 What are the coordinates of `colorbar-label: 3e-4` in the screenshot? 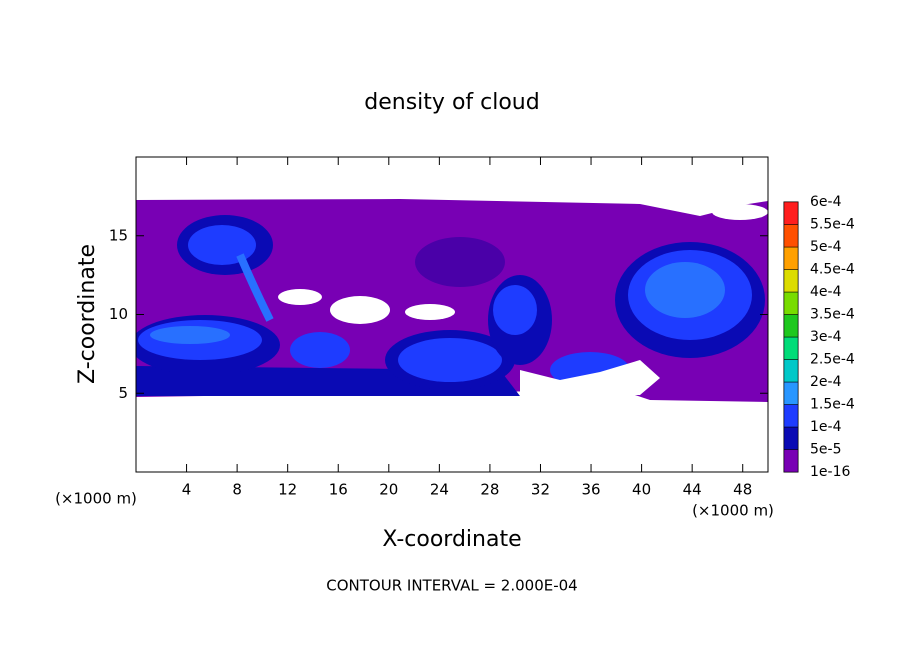 It's located at (826, 337).